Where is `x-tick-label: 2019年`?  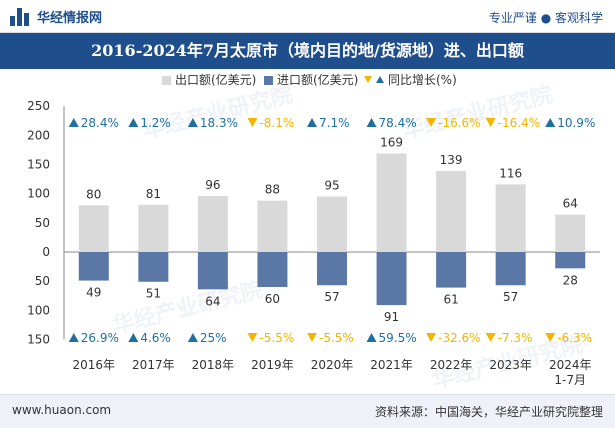 x-tick-label: 2019年 is located at coordinates (272, 365).